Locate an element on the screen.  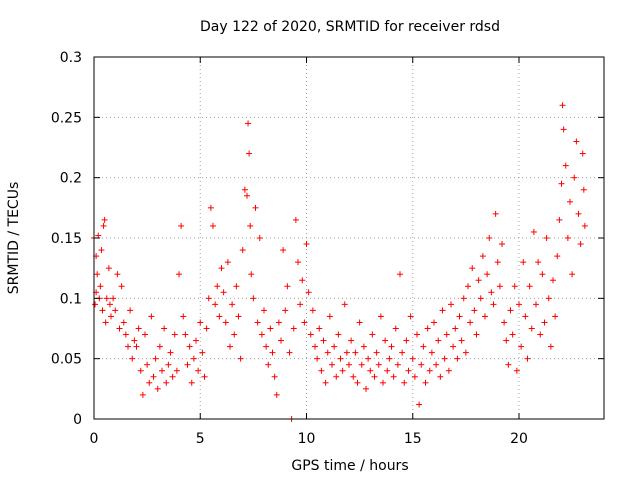
x-tick-label: 0 is located at coordinates (94, 439).